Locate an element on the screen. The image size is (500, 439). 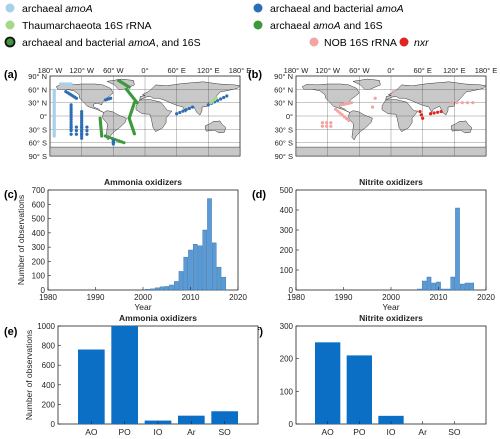
y-axis-label: Number of observations is located at coordinates (21, 240).